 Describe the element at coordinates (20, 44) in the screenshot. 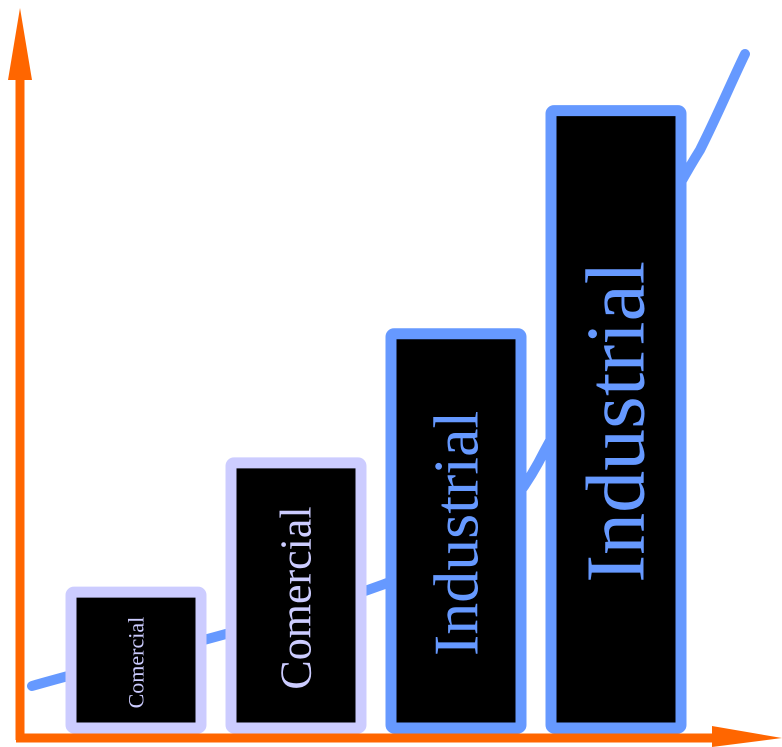

I see `y-axis-arrowhead` at that location.